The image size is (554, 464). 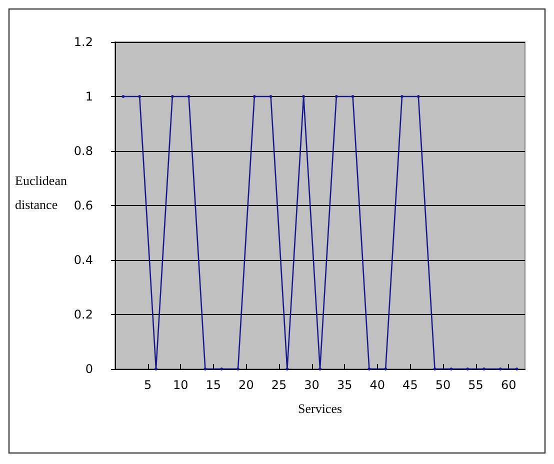 What do you see at coordinates (214, 385) in the screenshot?
I see `x-tick-label: 15` at bounding box center [214, 385].